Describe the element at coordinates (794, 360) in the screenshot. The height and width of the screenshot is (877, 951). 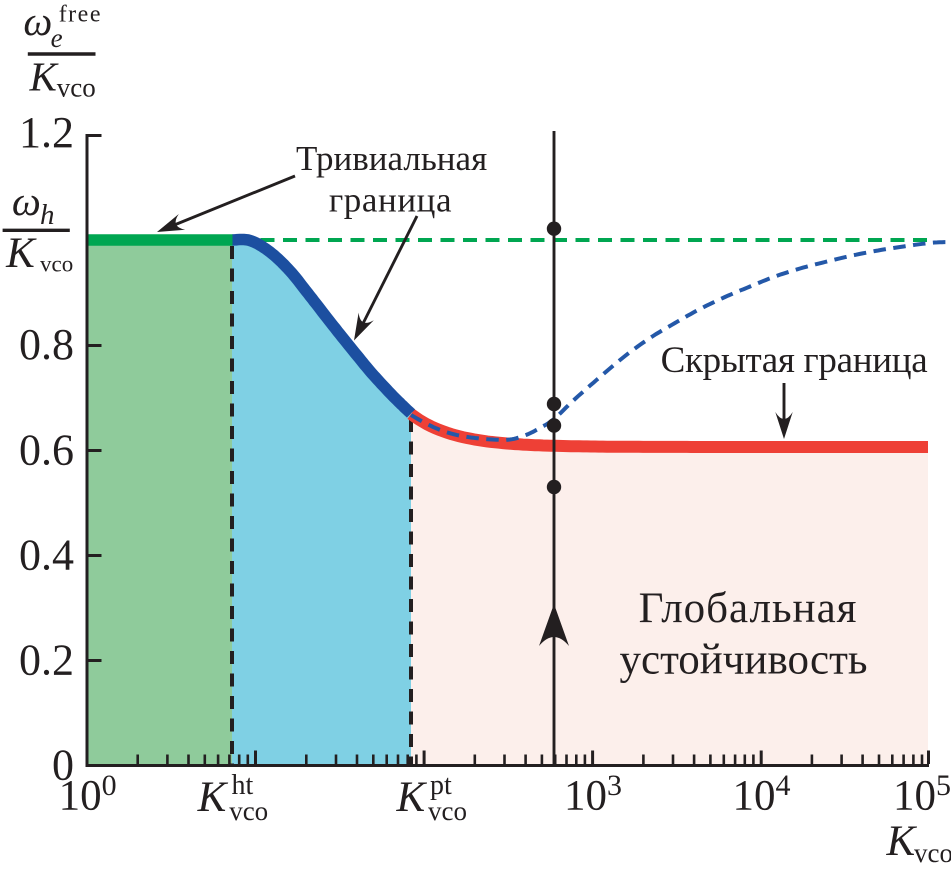
I see `svg-text: Скрытая граница` at that location.